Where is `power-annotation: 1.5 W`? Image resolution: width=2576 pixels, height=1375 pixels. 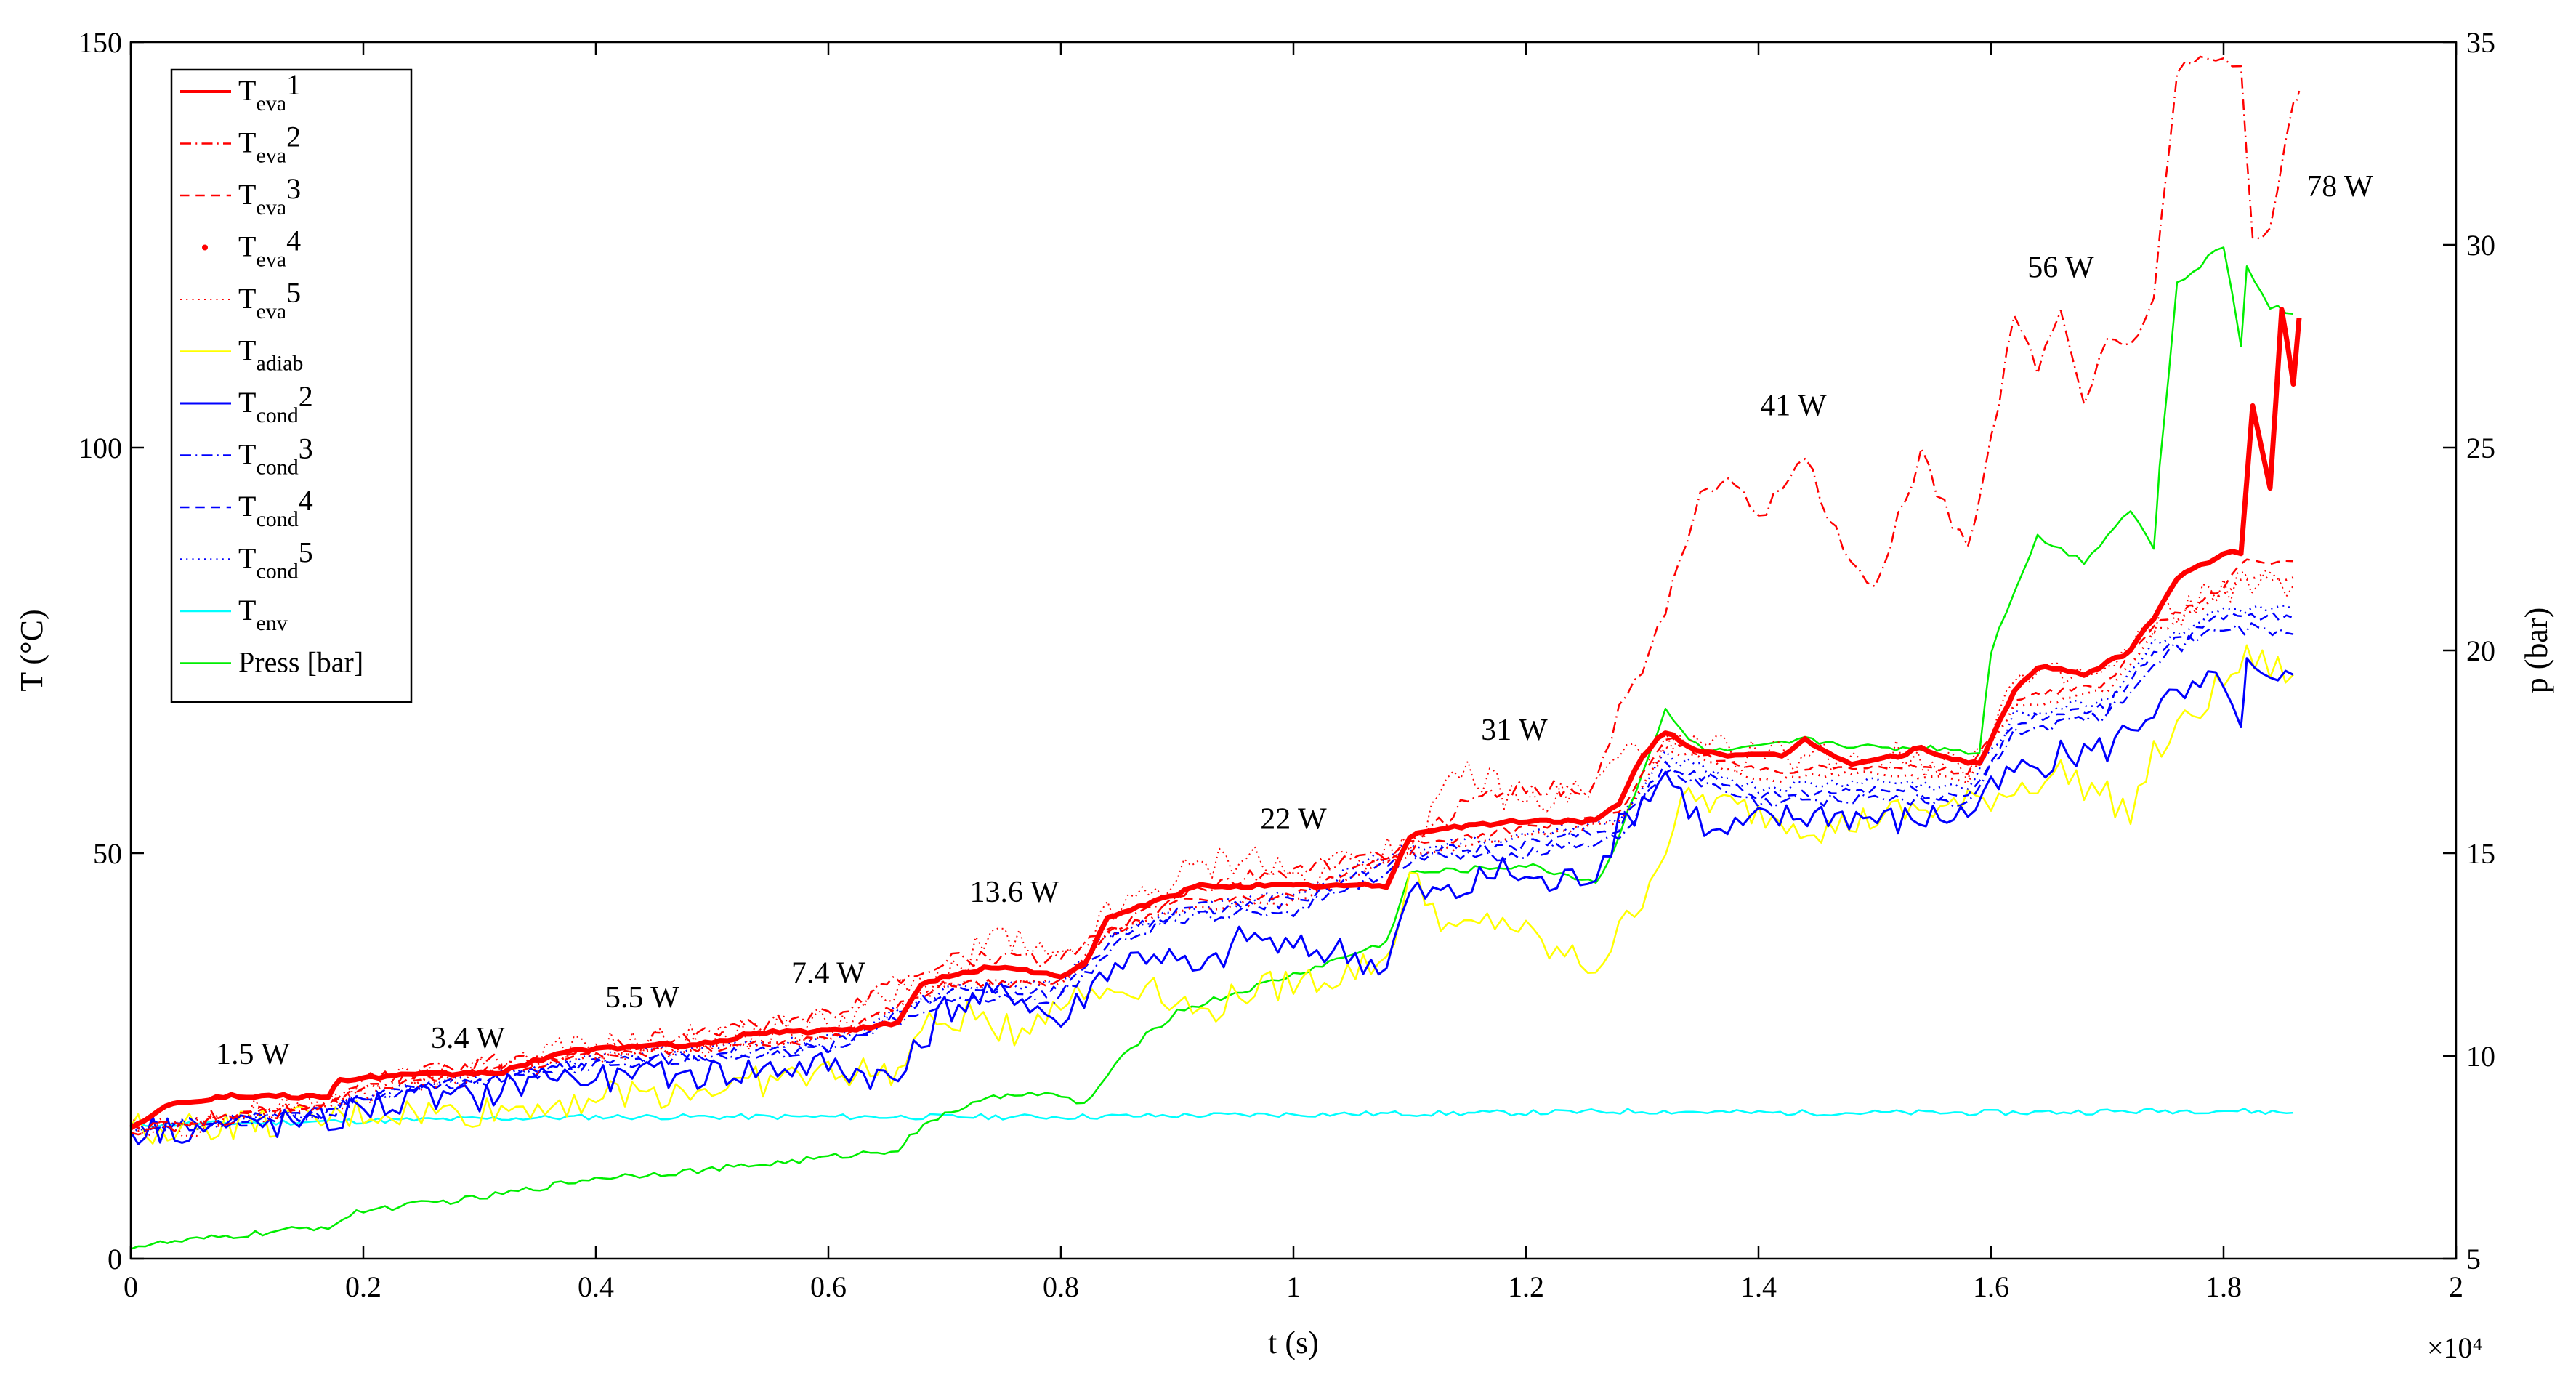
power-annotation: 1.5 W is located at coordinates (253, 1054).